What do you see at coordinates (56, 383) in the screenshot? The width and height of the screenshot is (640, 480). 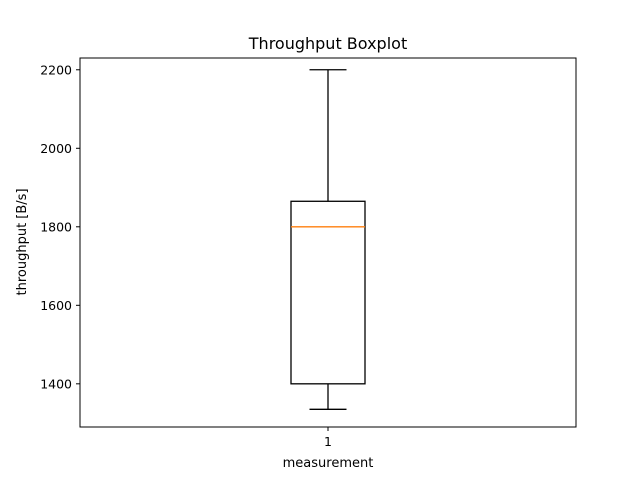 I see `y-tick-label: 1400` at bounding box center [56, 383].